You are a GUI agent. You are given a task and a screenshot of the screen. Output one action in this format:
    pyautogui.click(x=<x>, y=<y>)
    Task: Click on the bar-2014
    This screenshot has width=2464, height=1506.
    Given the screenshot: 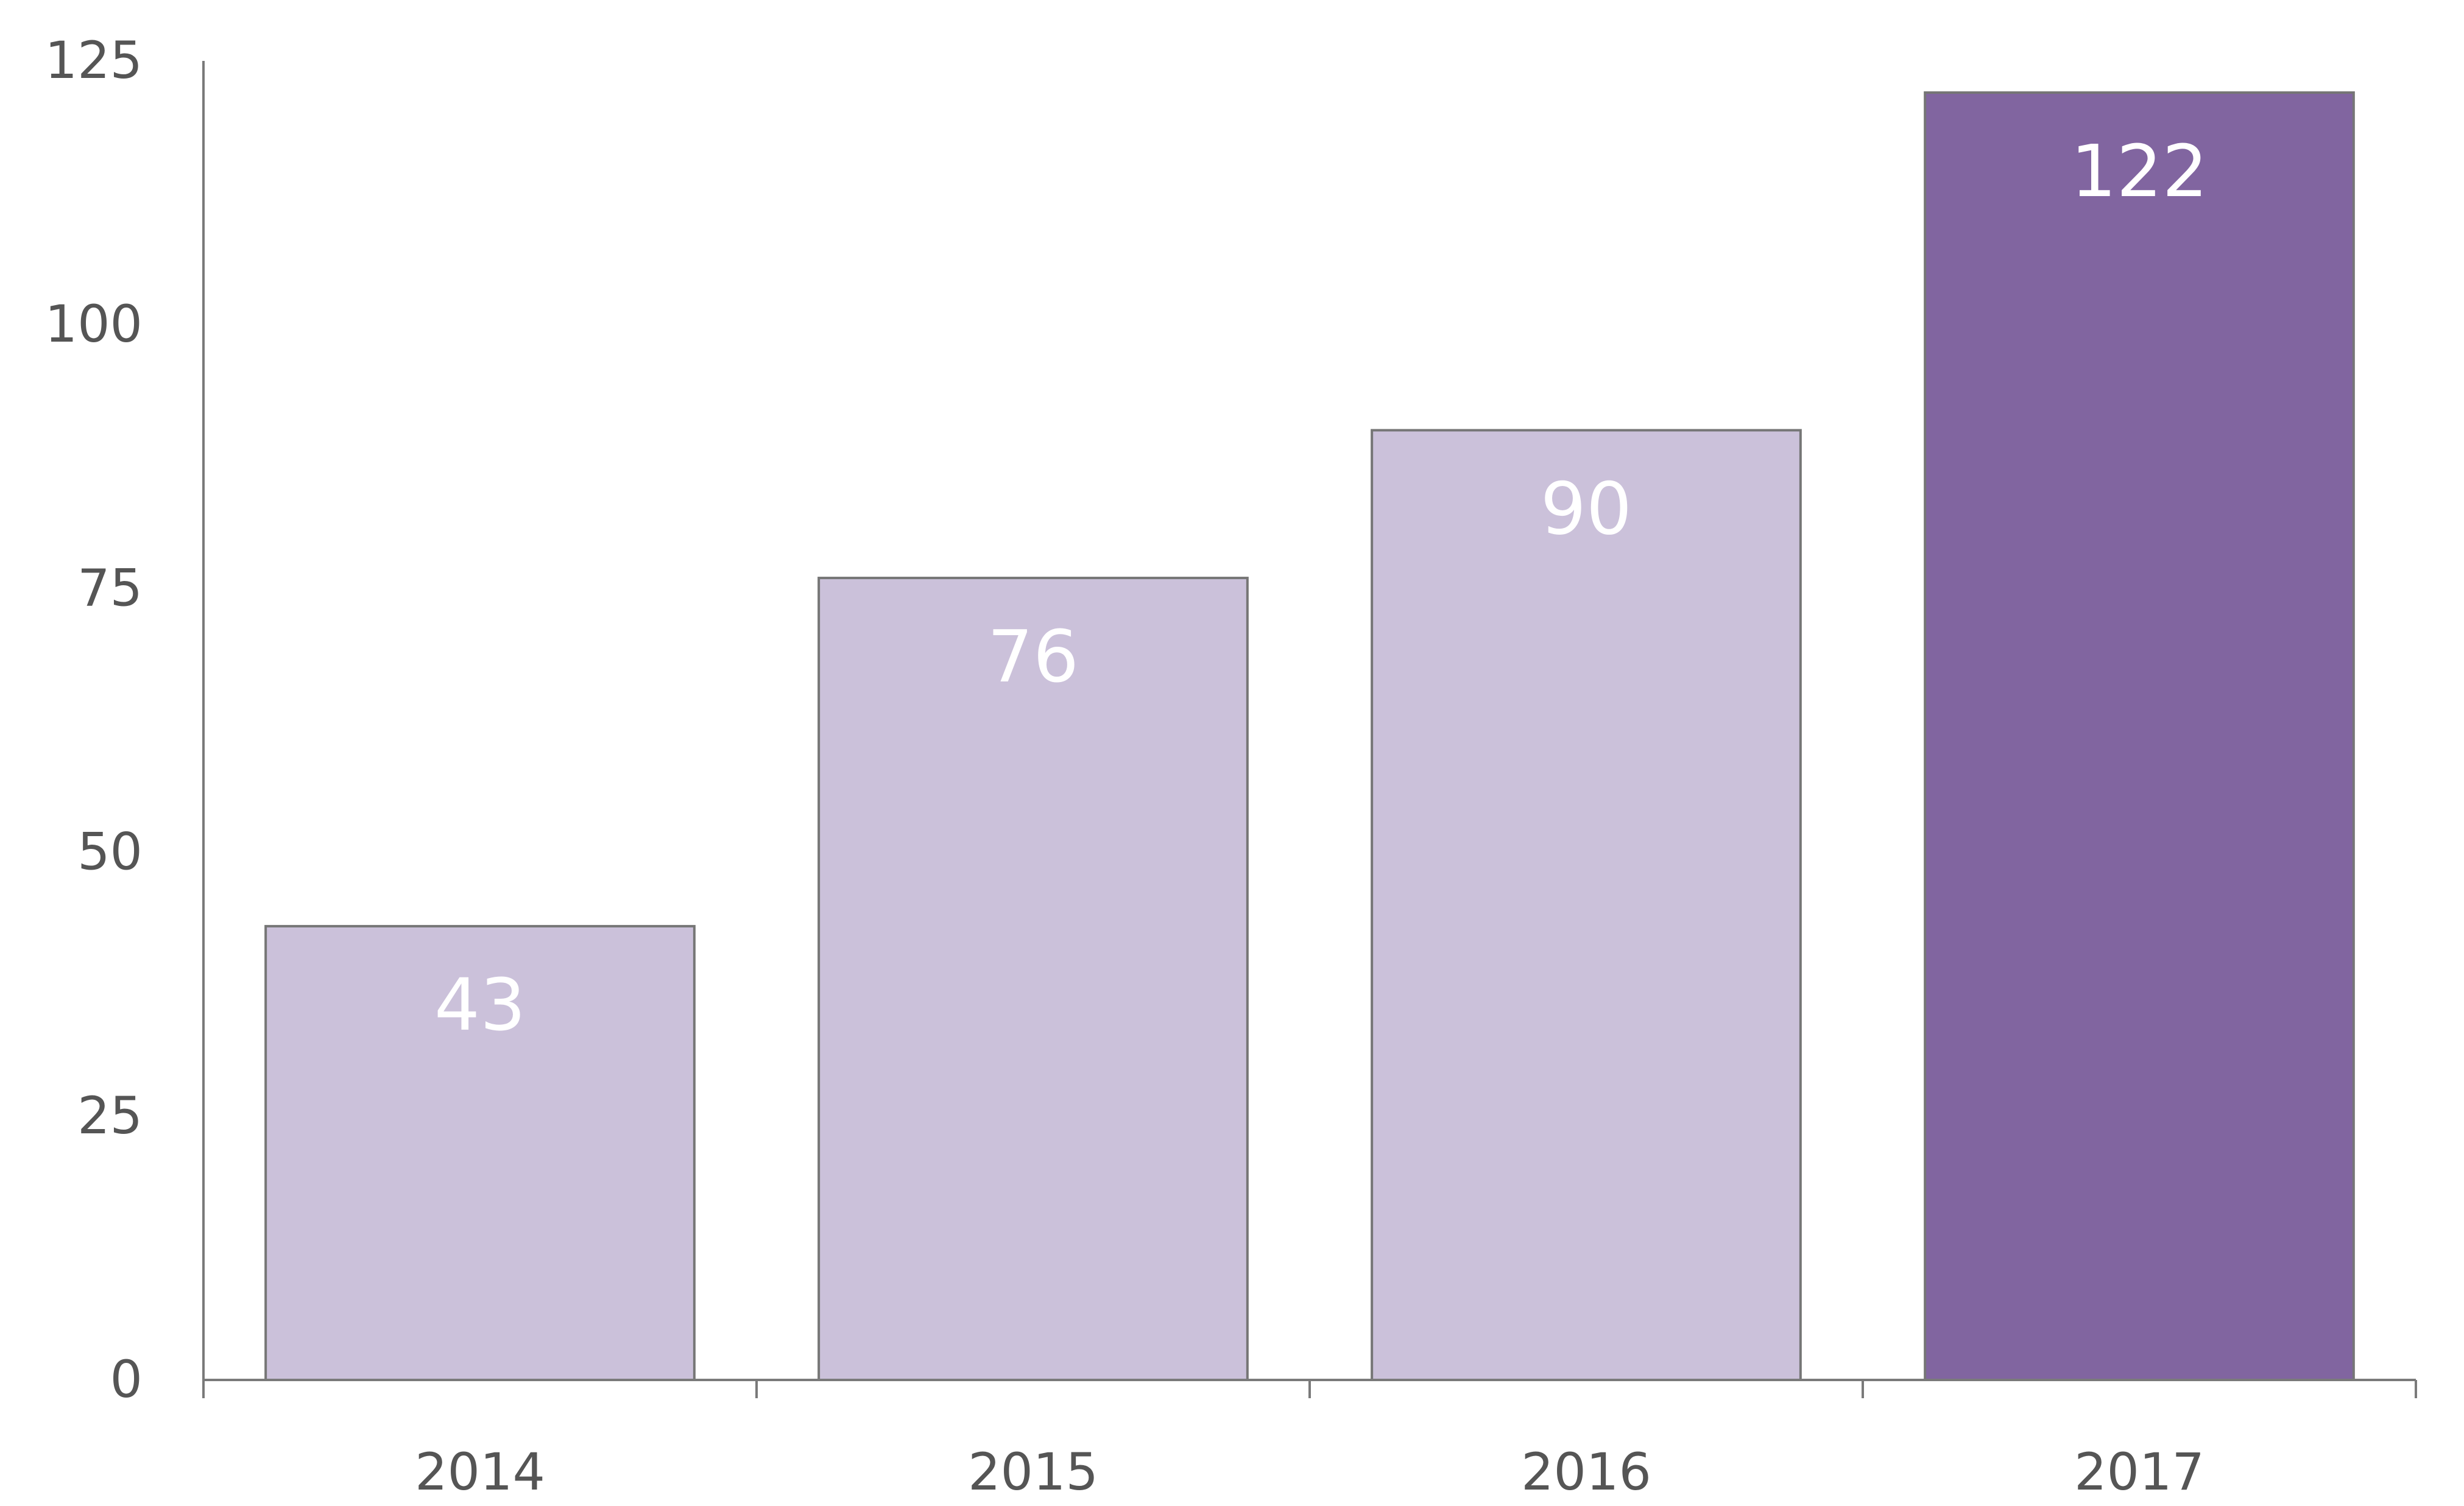 What is the action you would take?
    pyautogui.click(x=480, y=1152)
    